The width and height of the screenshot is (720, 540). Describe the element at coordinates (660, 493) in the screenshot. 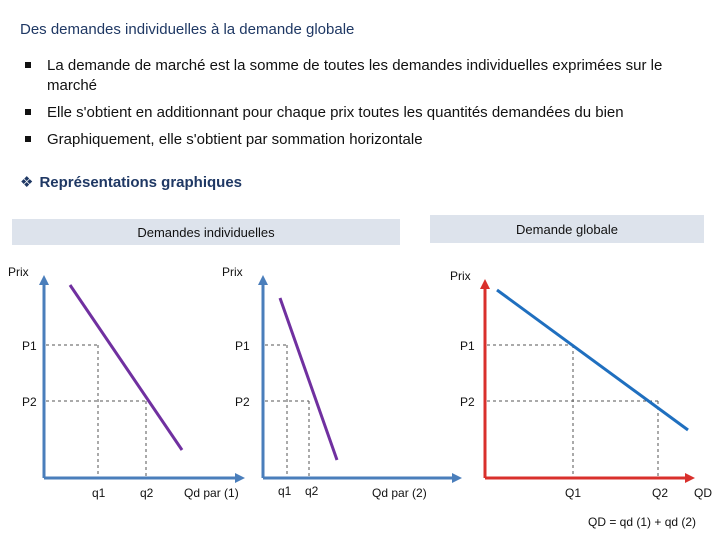

I see `q2-label: Q2` at that location.